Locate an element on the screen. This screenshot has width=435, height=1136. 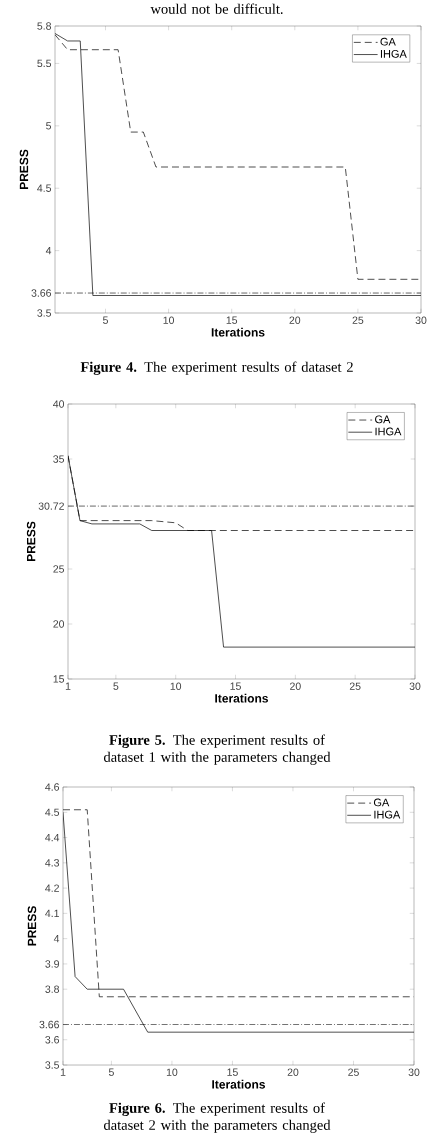
y-tick-label: 4.1 is located at coordinates (52, 913).